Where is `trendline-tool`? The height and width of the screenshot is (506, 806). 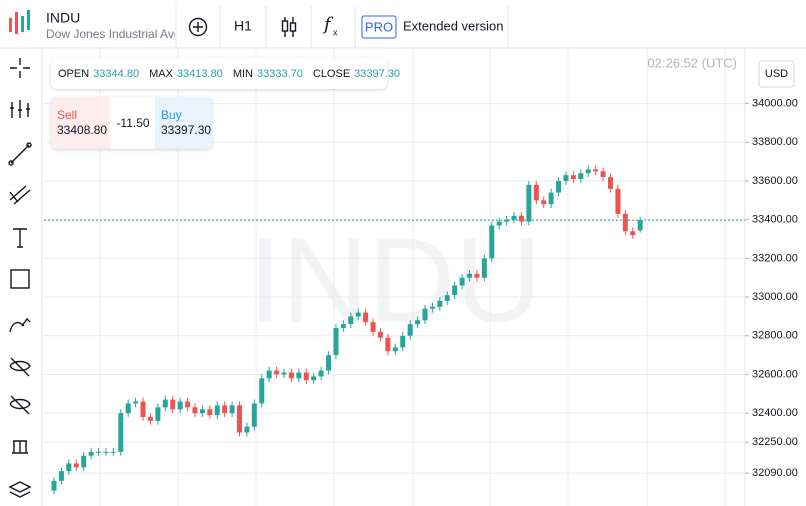
trendline-tool is located at coordinates (20, 154).